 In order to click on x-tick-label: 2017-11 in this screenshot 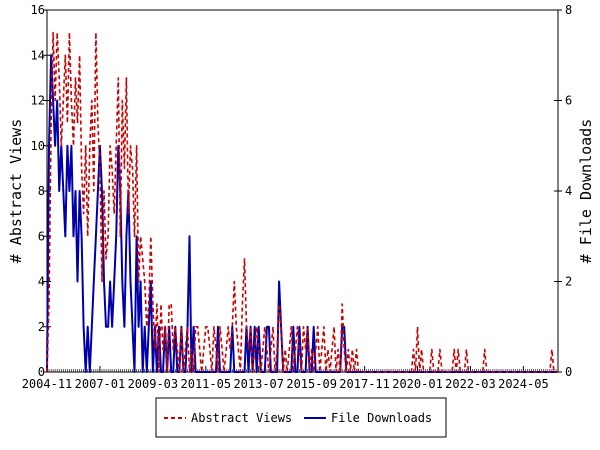, I will do `click(364, 384)`.